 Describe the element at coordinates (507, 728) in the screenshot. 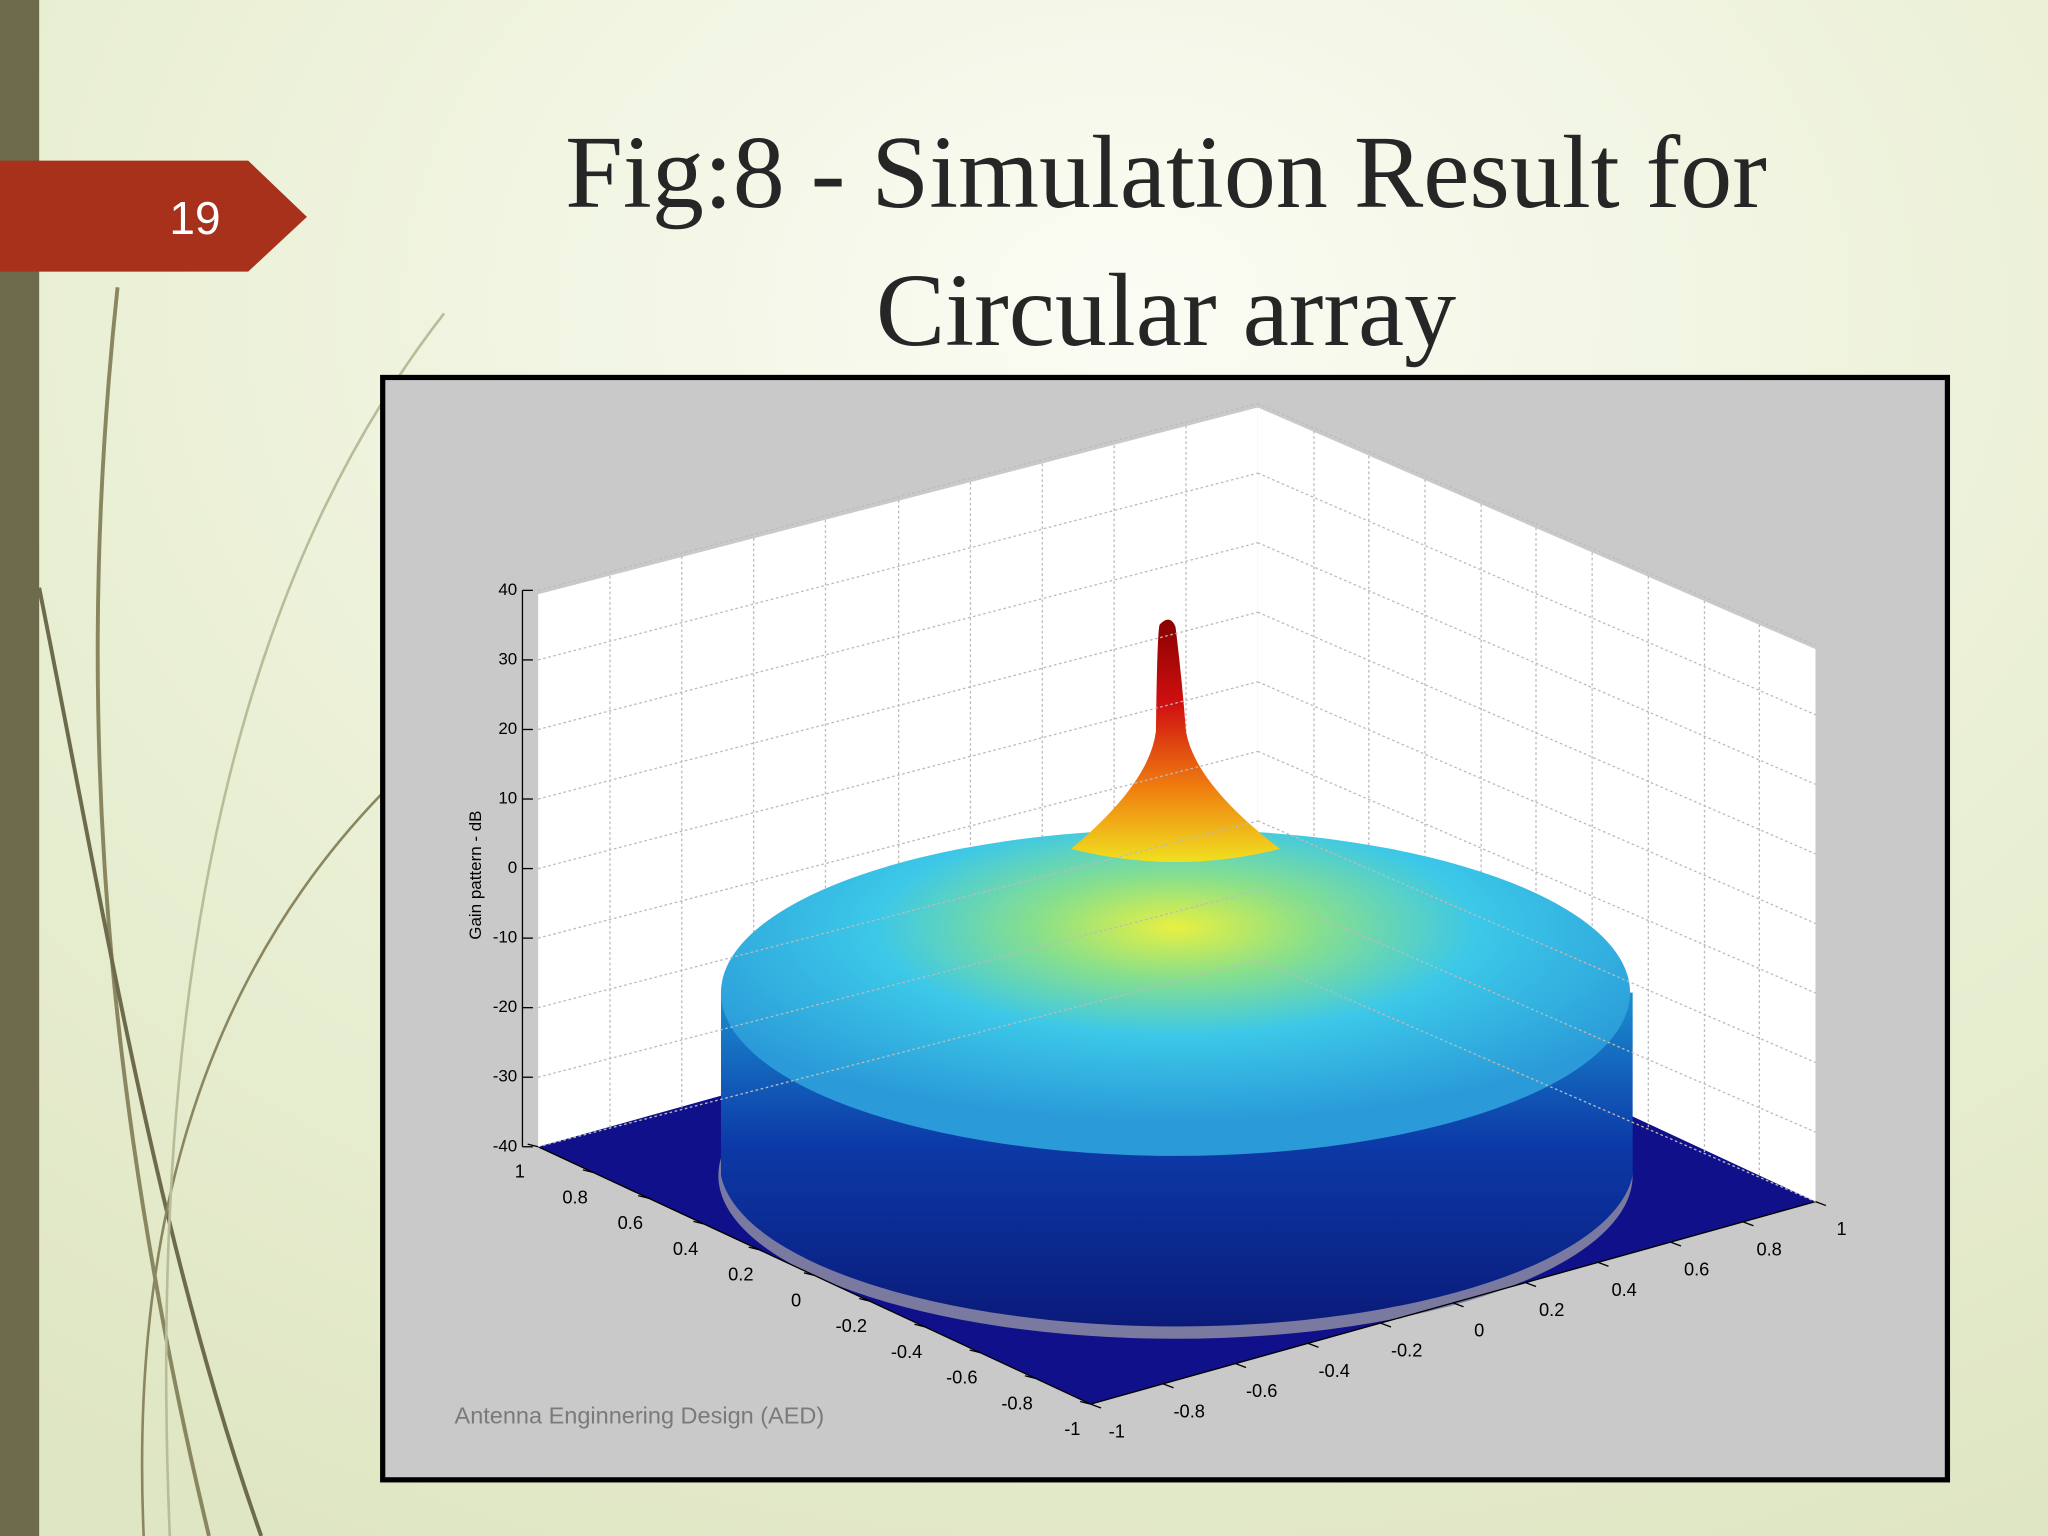

I see `z-tick-label: 20` at that location.